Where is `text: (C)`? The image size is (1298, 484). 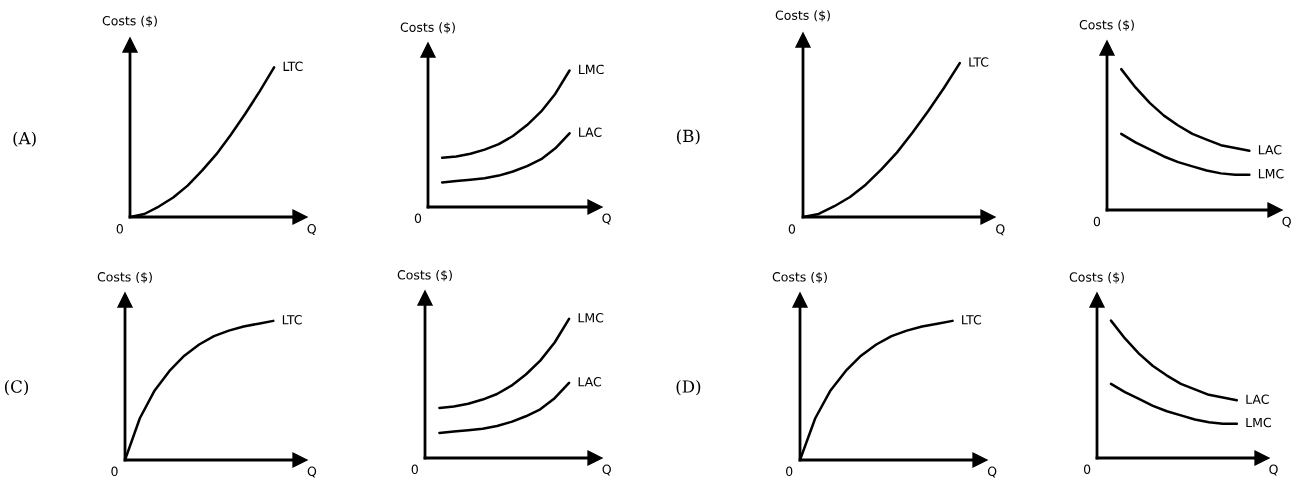 text: (C) is located at coordinates (16, 387).